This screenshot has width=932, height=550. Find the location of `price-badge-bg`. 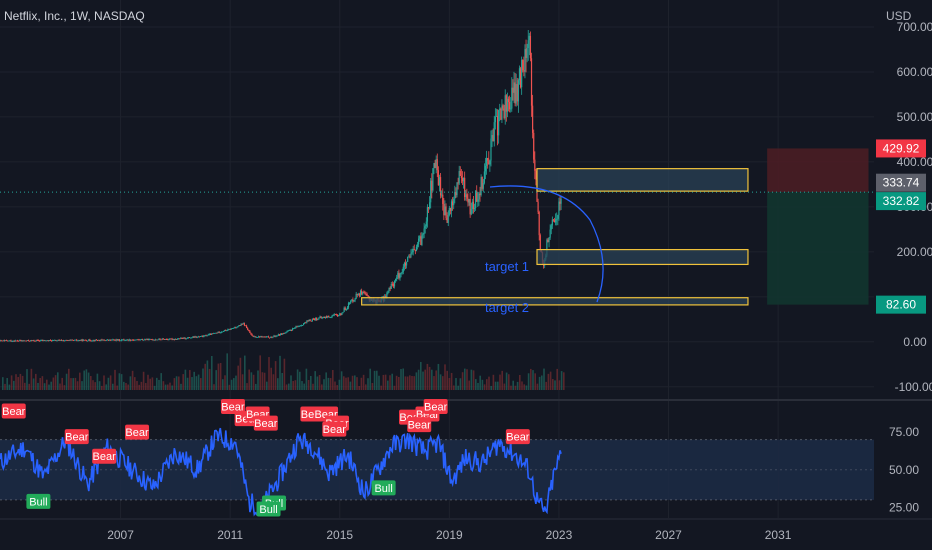

price-badge-bg is located at coordinates (901, 304).